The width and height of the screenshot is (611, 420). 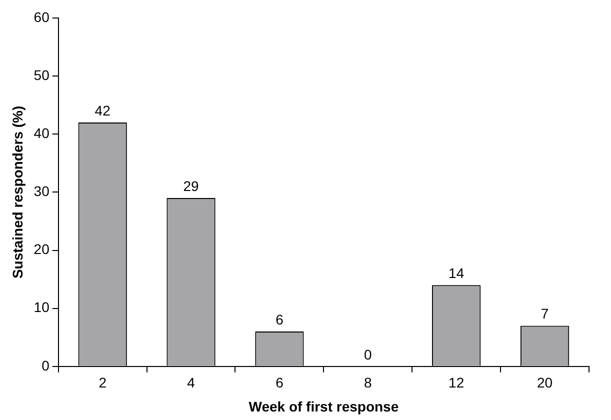 I want to click on data-label: 29, so click(x=191, y=186).